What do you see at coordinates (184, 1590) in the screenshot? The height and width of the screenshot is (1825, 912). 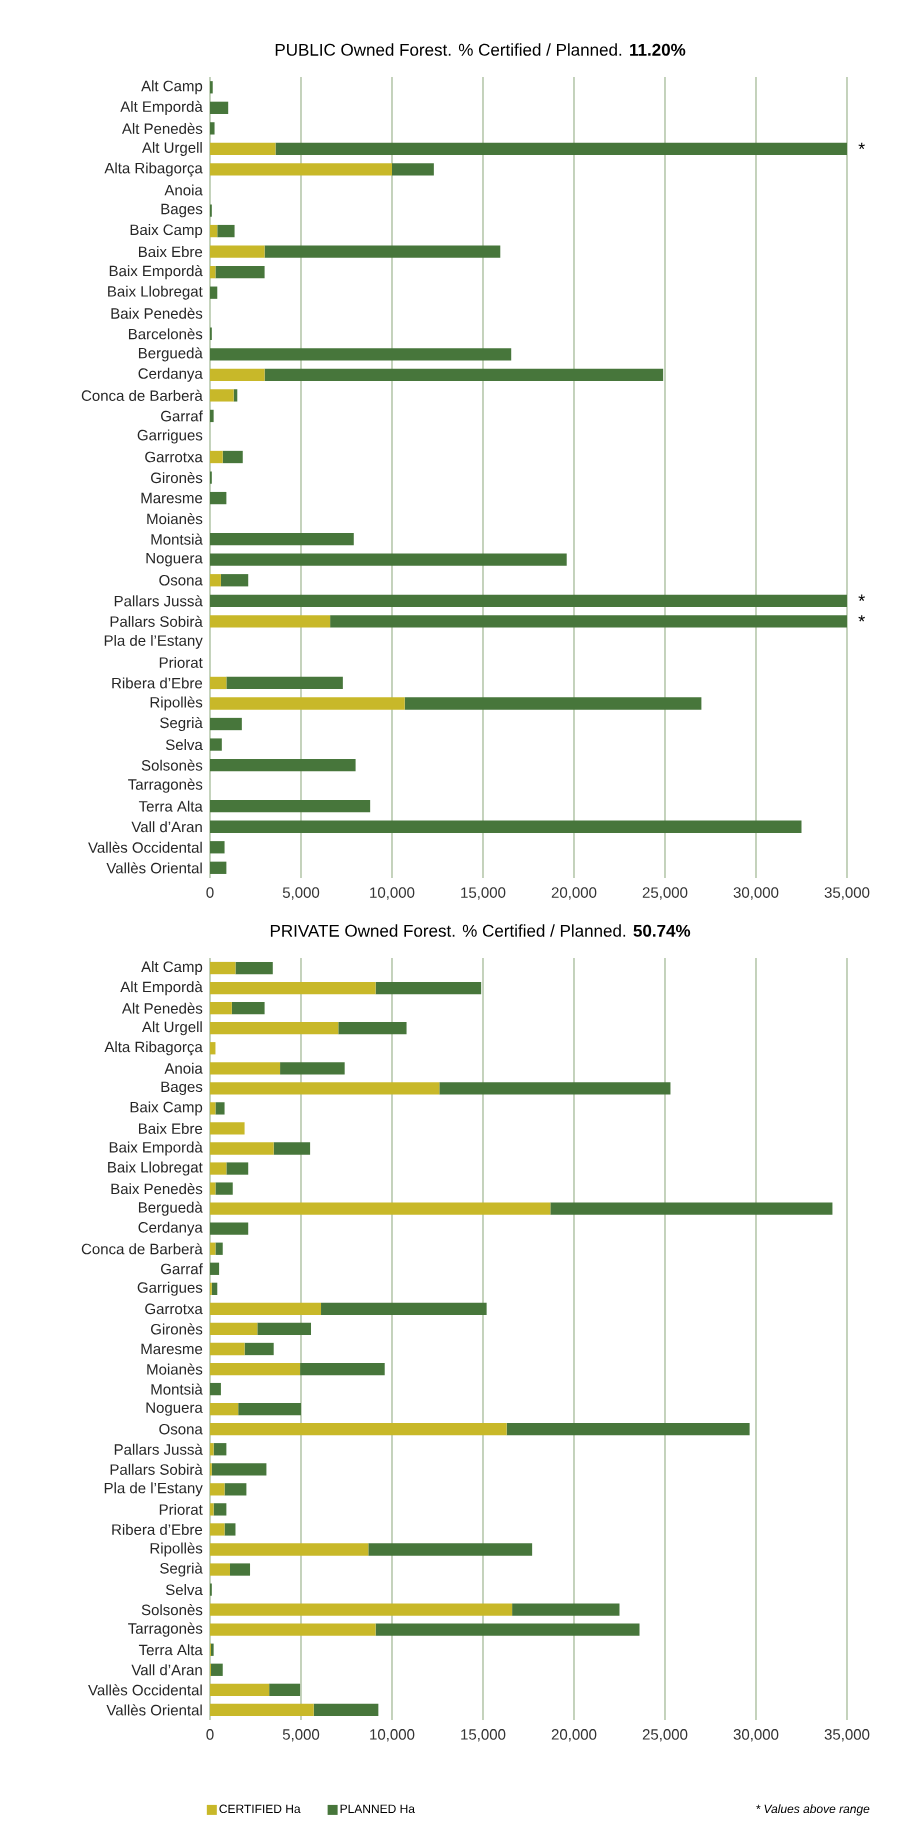 I see `y-tick-label: Selva` at bounding box center [184, 1590].